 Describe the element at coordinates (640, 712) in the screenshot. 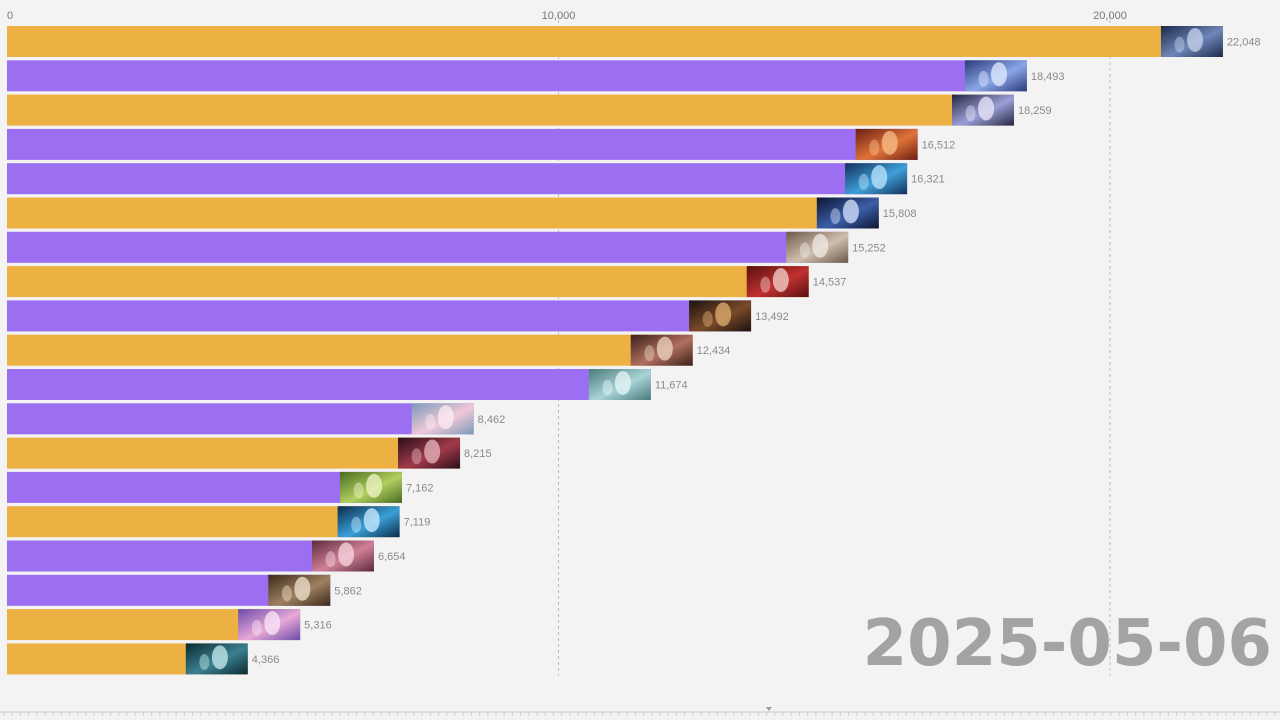

I see `timeline-scrubber` at that location.